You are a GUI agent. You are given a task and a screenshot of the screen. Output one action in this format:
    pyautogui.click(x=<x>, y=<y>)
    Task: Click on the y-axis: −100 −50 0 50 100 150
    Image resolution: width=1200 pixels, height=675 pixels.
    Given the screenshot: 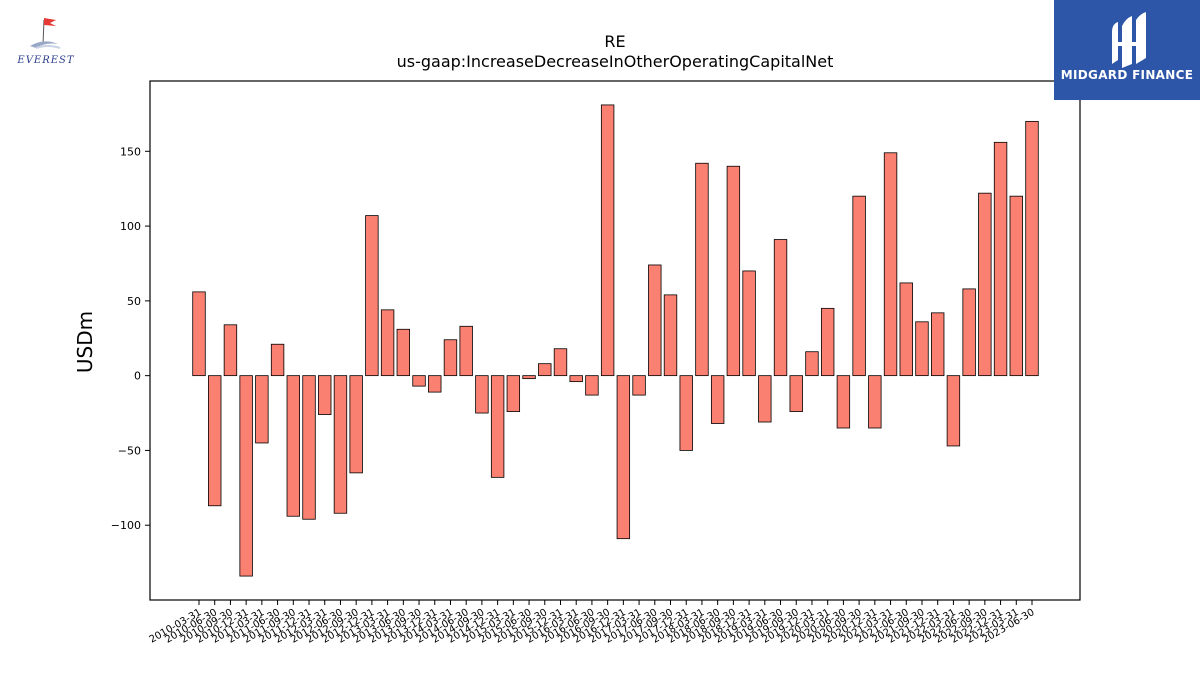 What is the action you would take?
    pyautogui.click(x=130, y=338)
    